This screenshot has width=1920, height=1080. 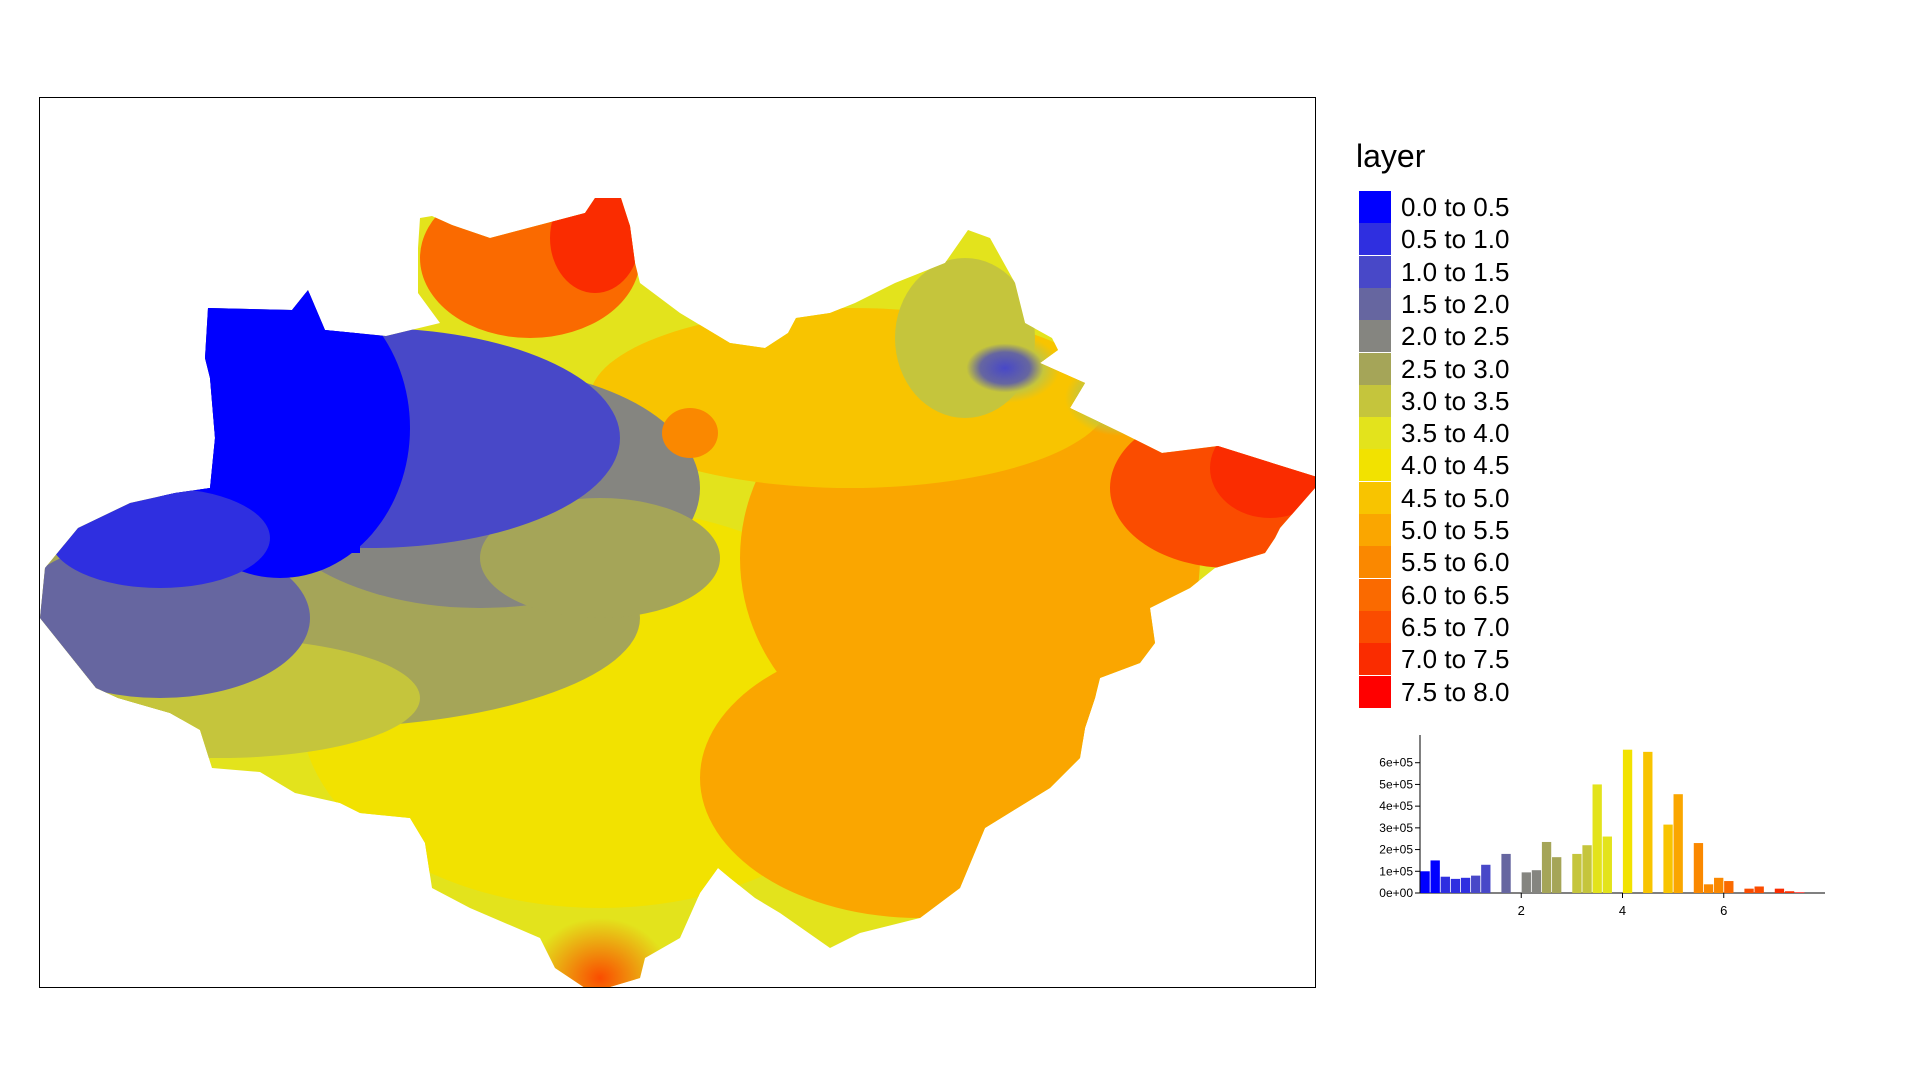 I want to click on legend-entry: 6.5 to 7.0, so click(x=1489, y=626).